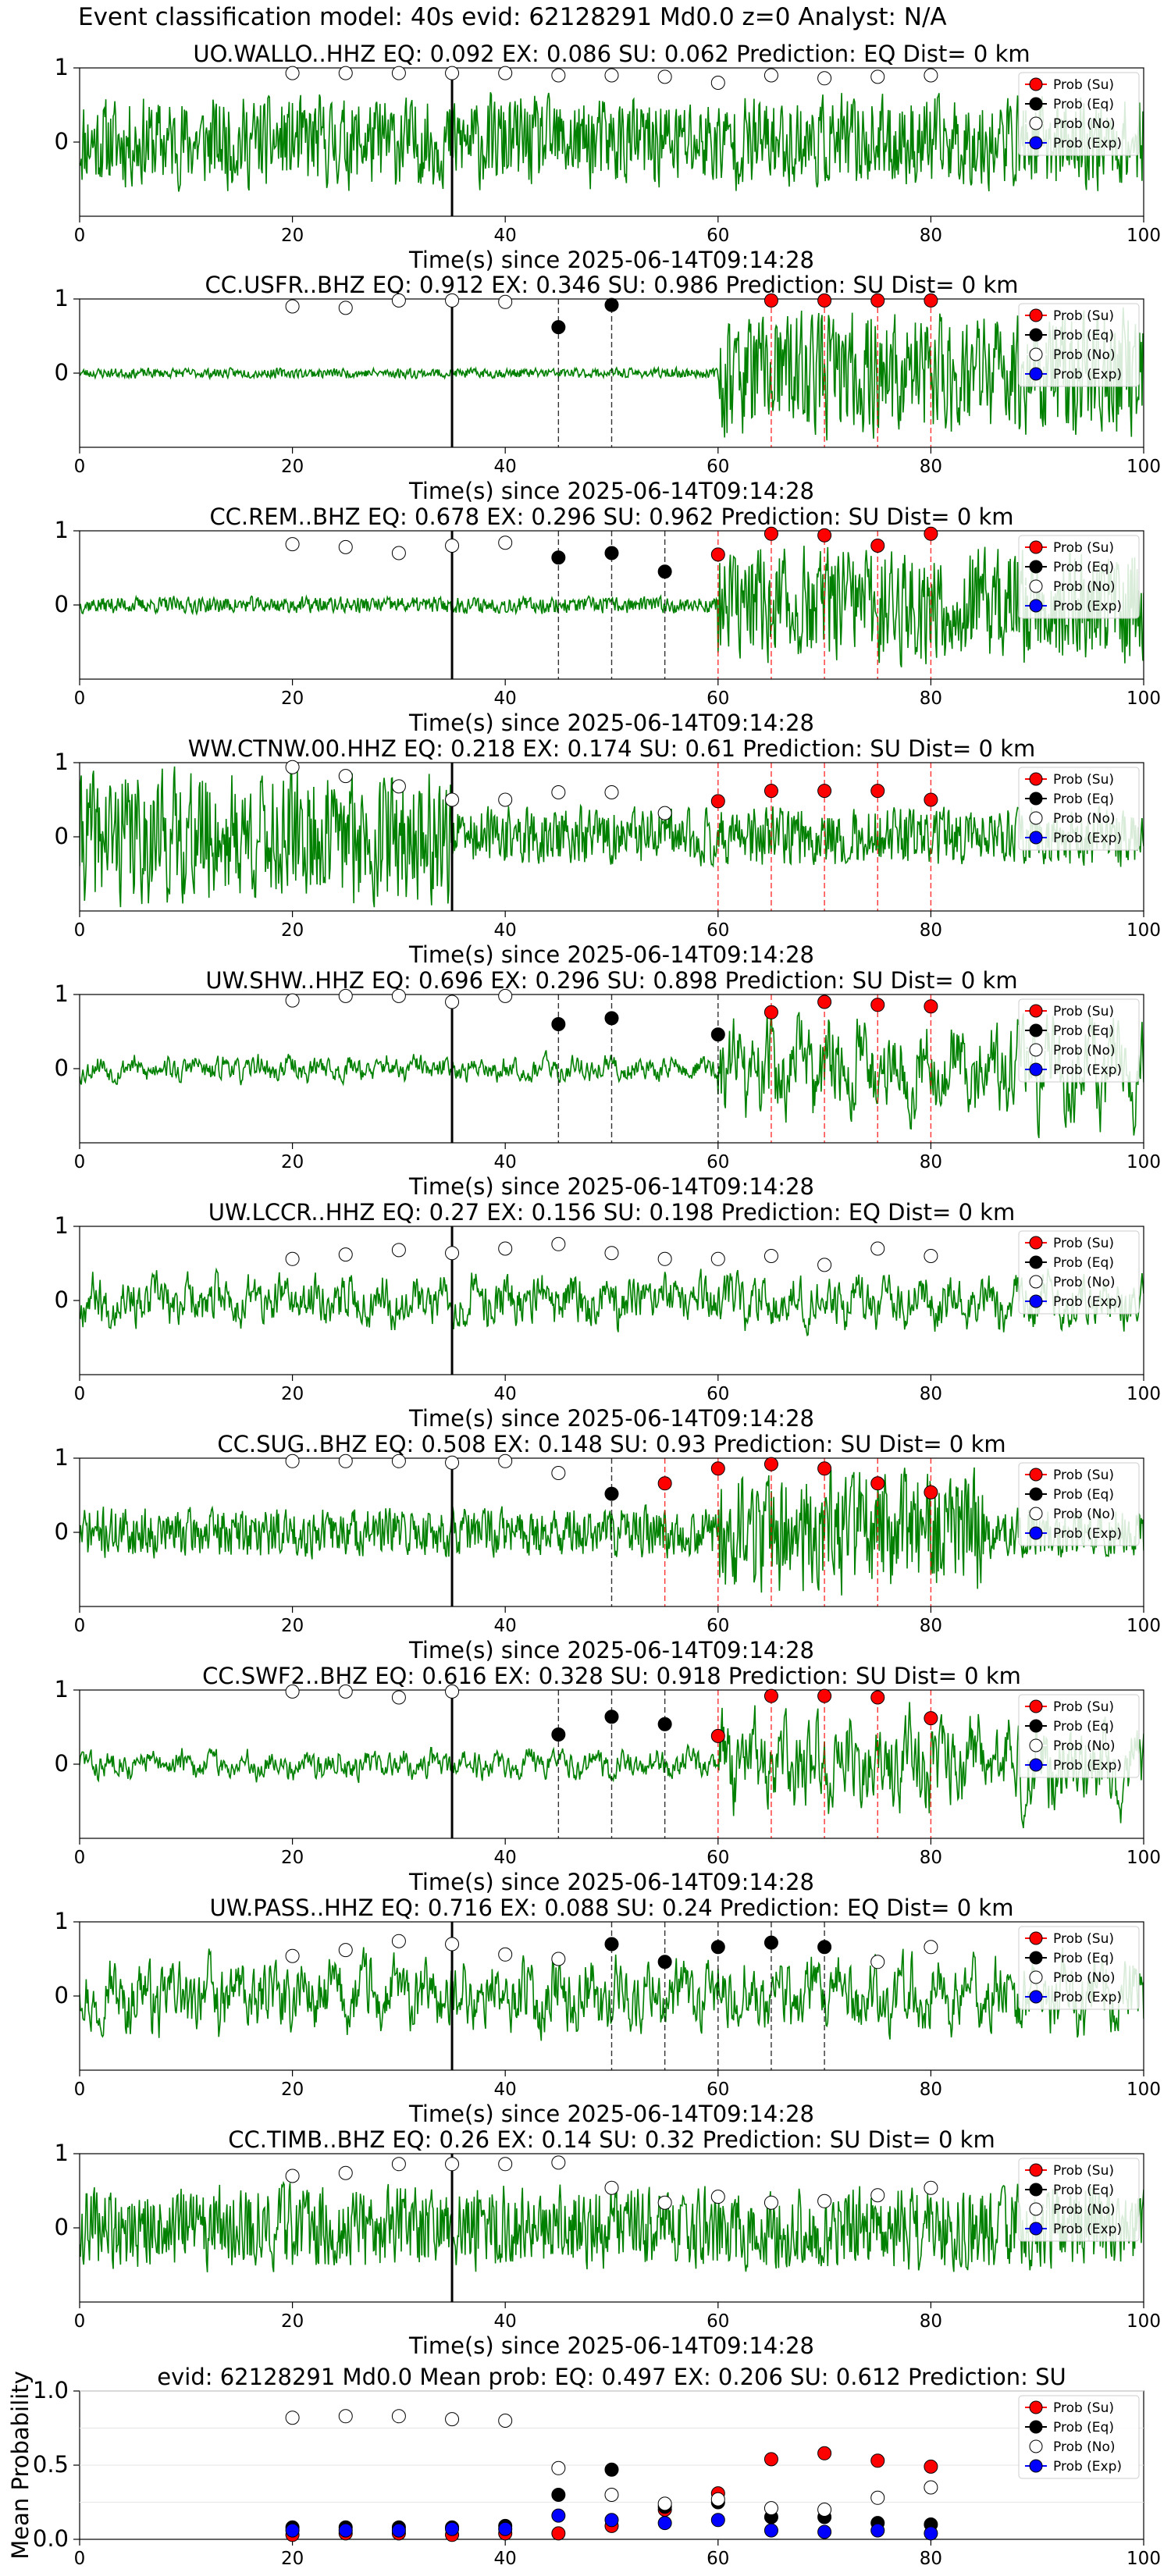  Describe the element at coordinates (62, 1531) in the screenshot. I see `y-tick-label: 0` at that location.